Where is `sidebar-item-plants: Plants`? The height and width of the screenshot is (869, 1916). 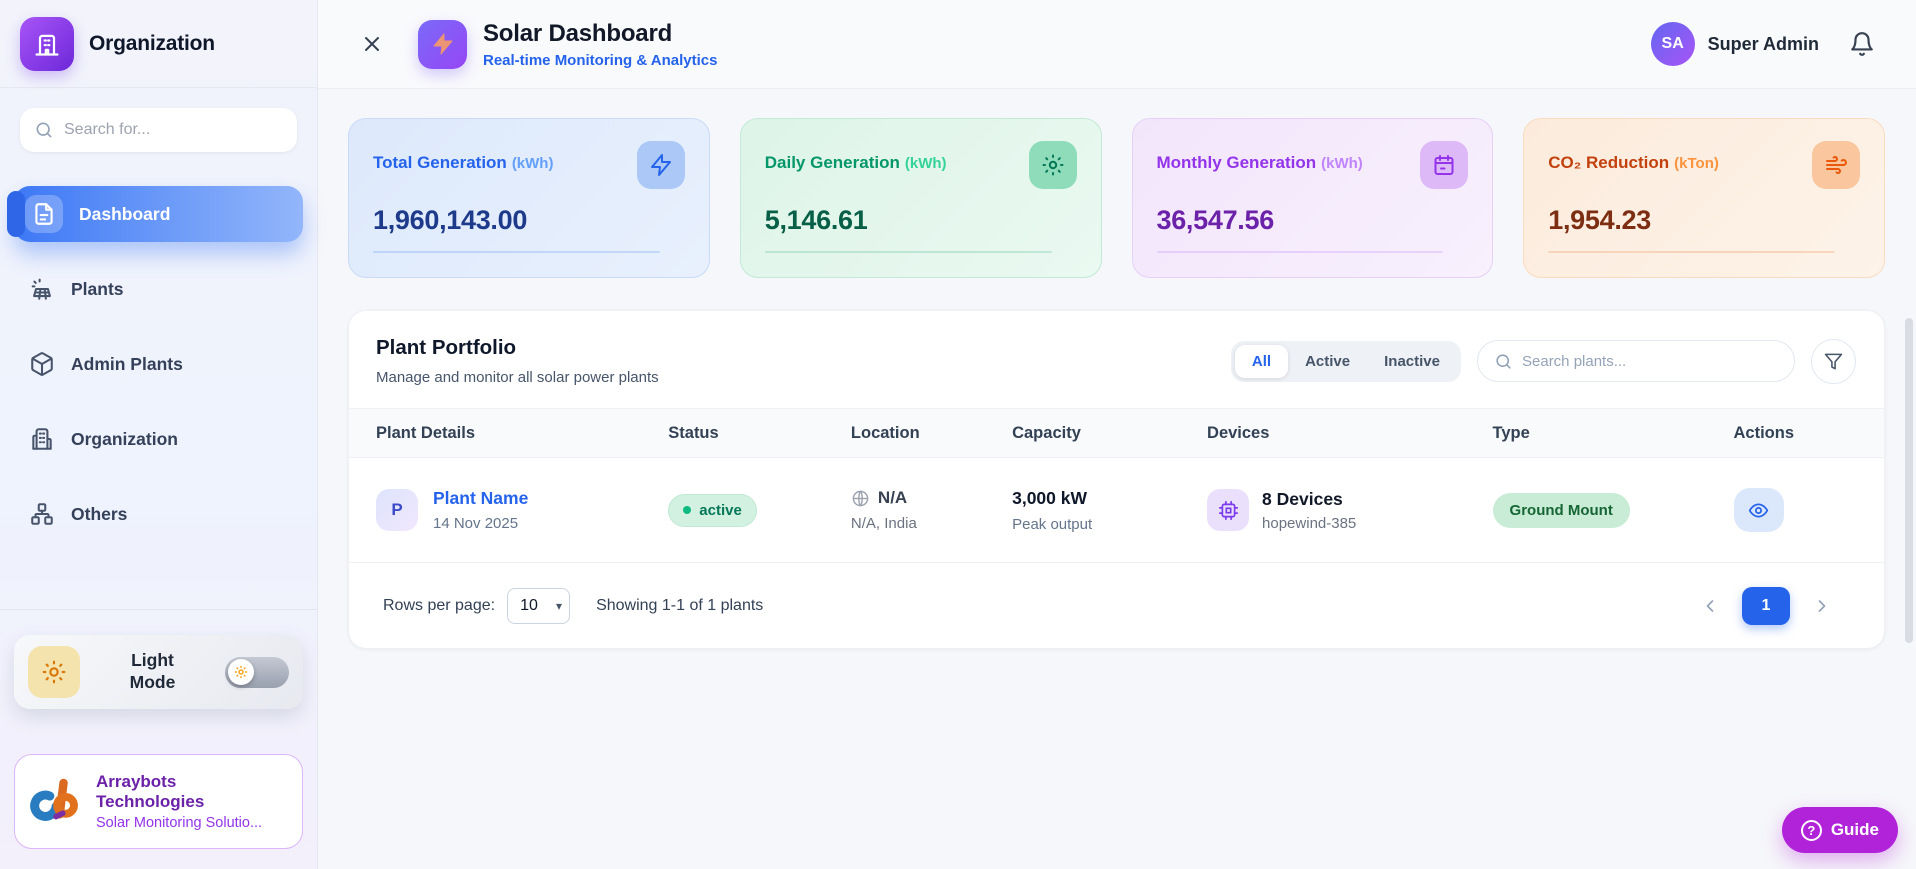 sidebar-item-plants: Plants is located at coordinates (158, 289).